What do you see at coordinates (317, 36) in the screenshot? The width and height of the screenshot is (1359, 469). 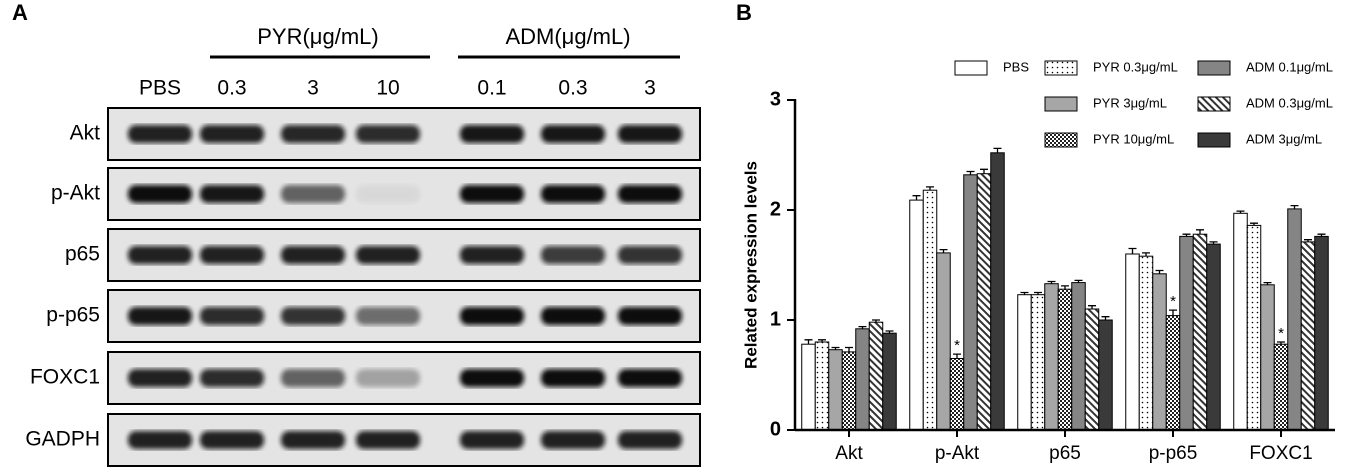 I see `group-label: PYR(μg/mL)` at bounding box center [317, 36].